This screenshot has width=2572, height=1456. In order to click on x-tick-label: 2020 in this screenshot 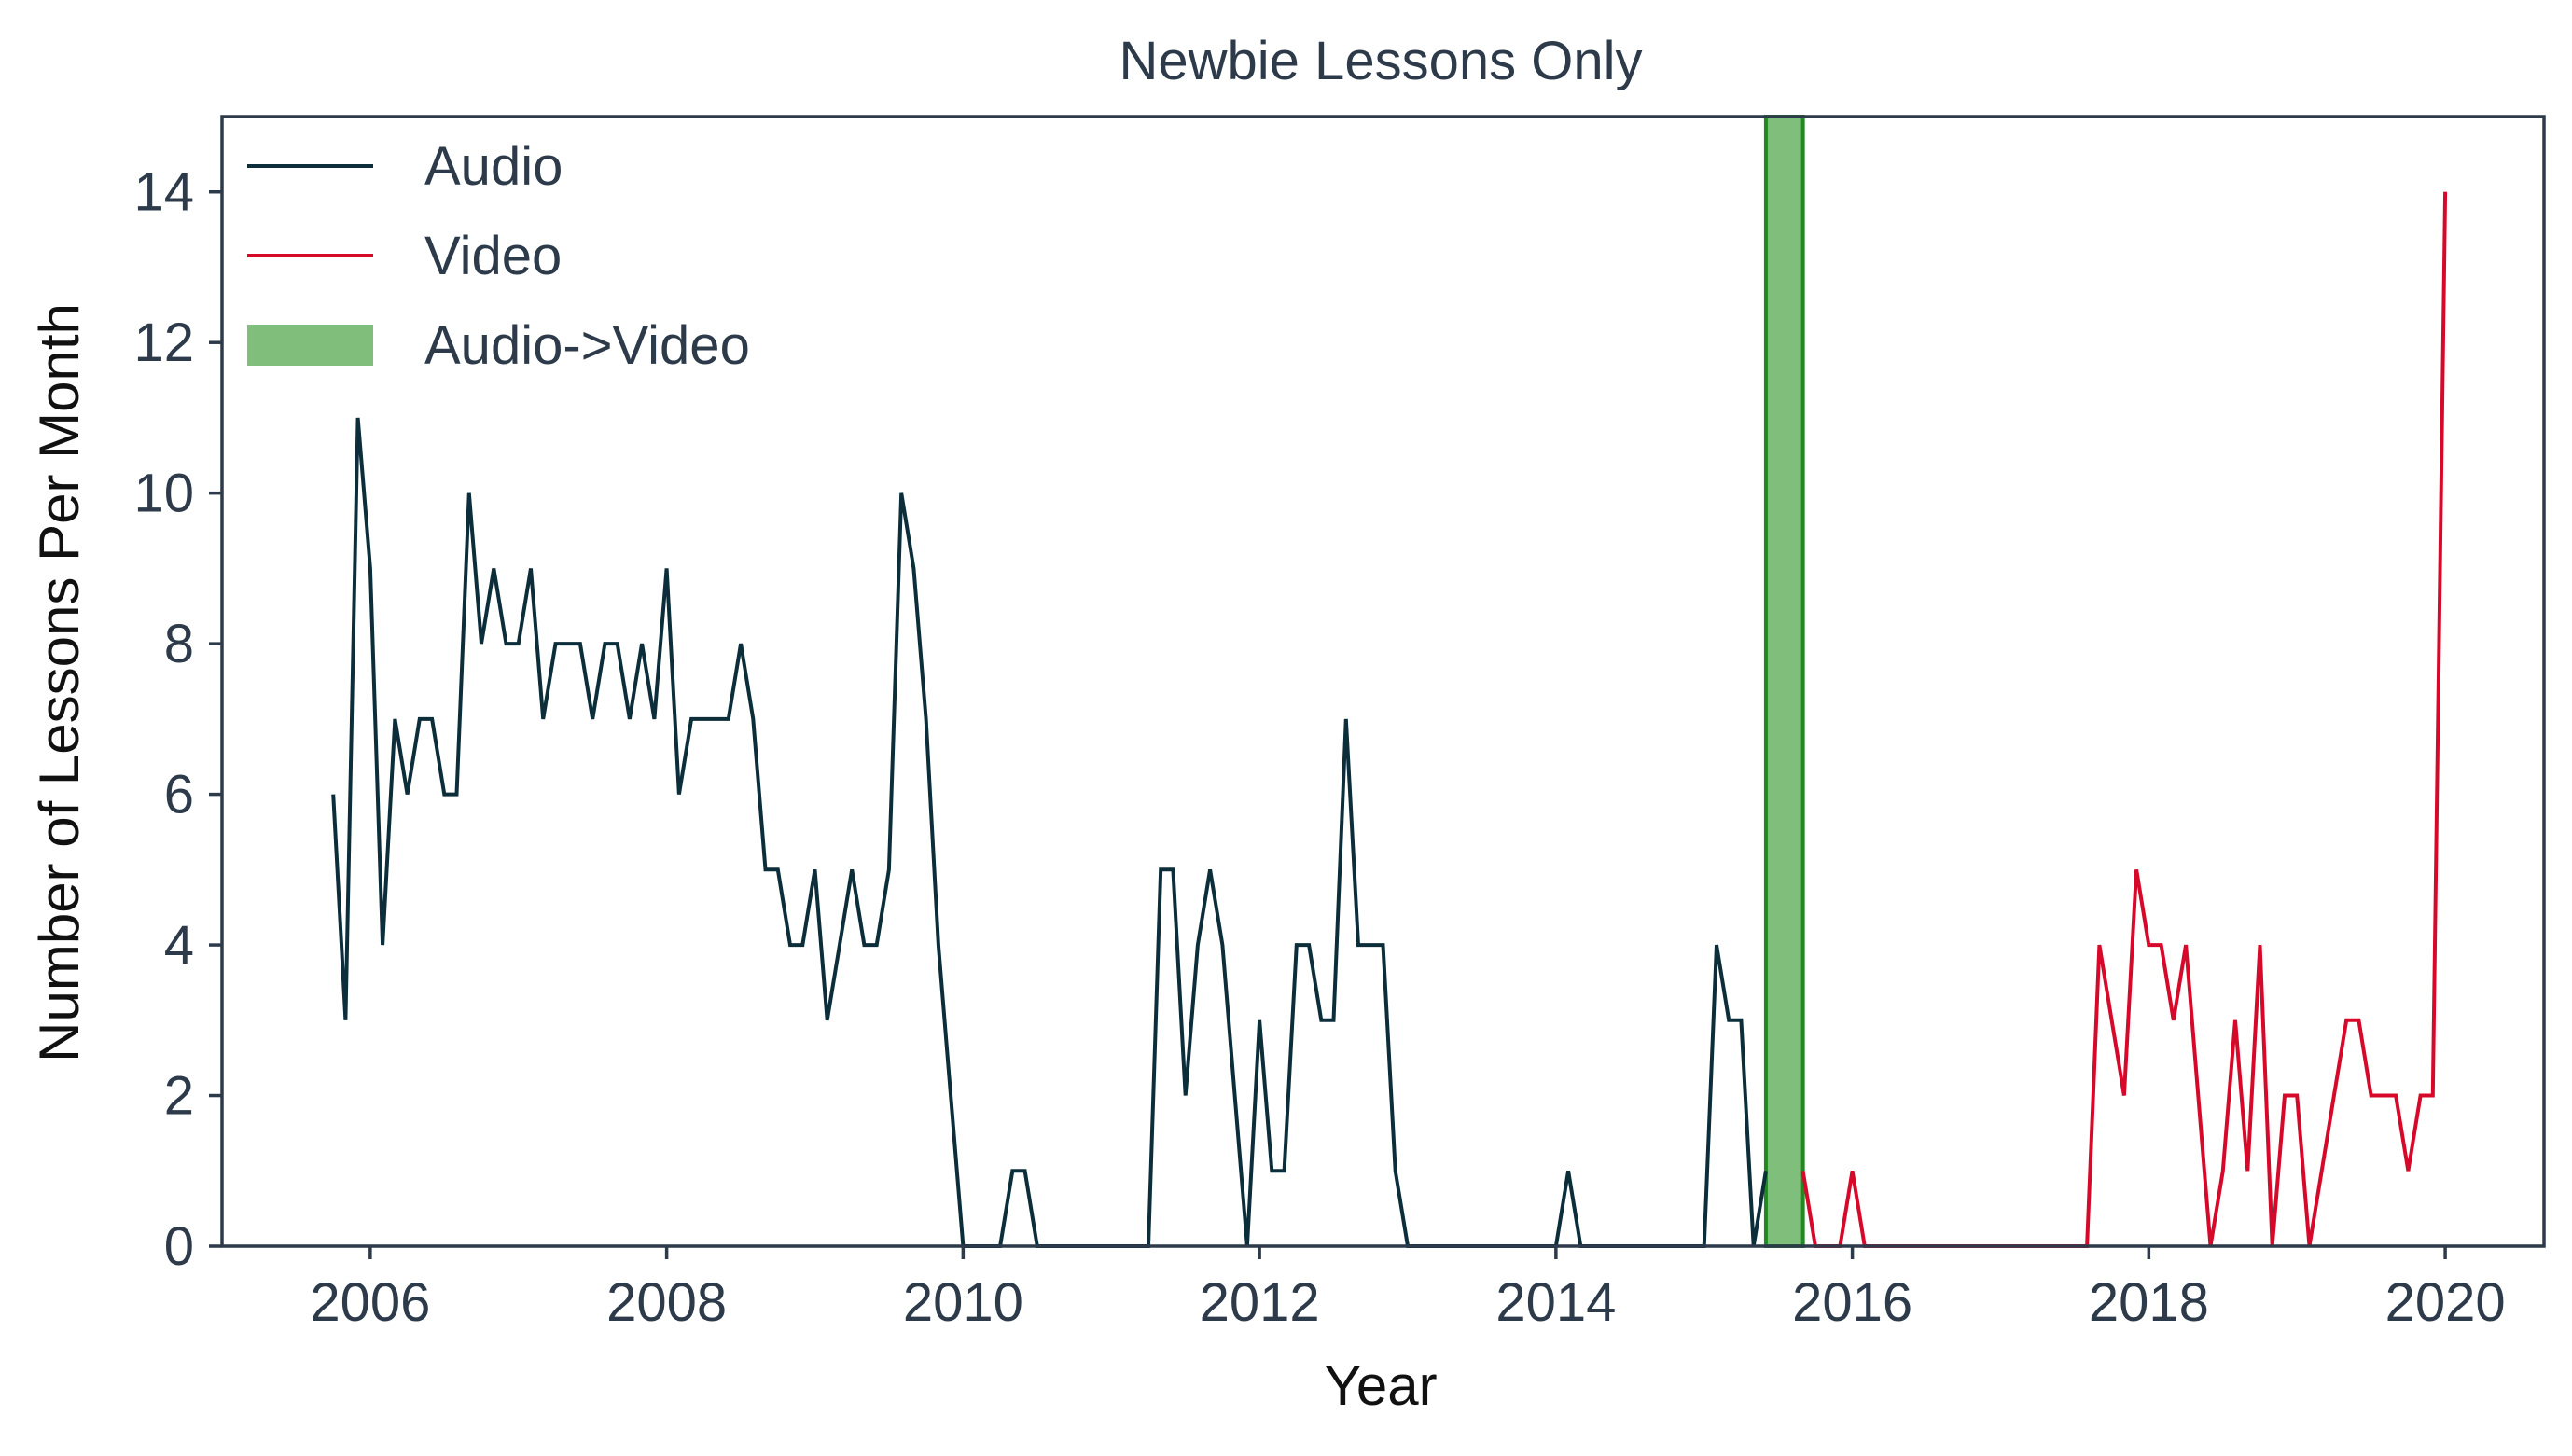, I will do `click(2445, 1302)`.